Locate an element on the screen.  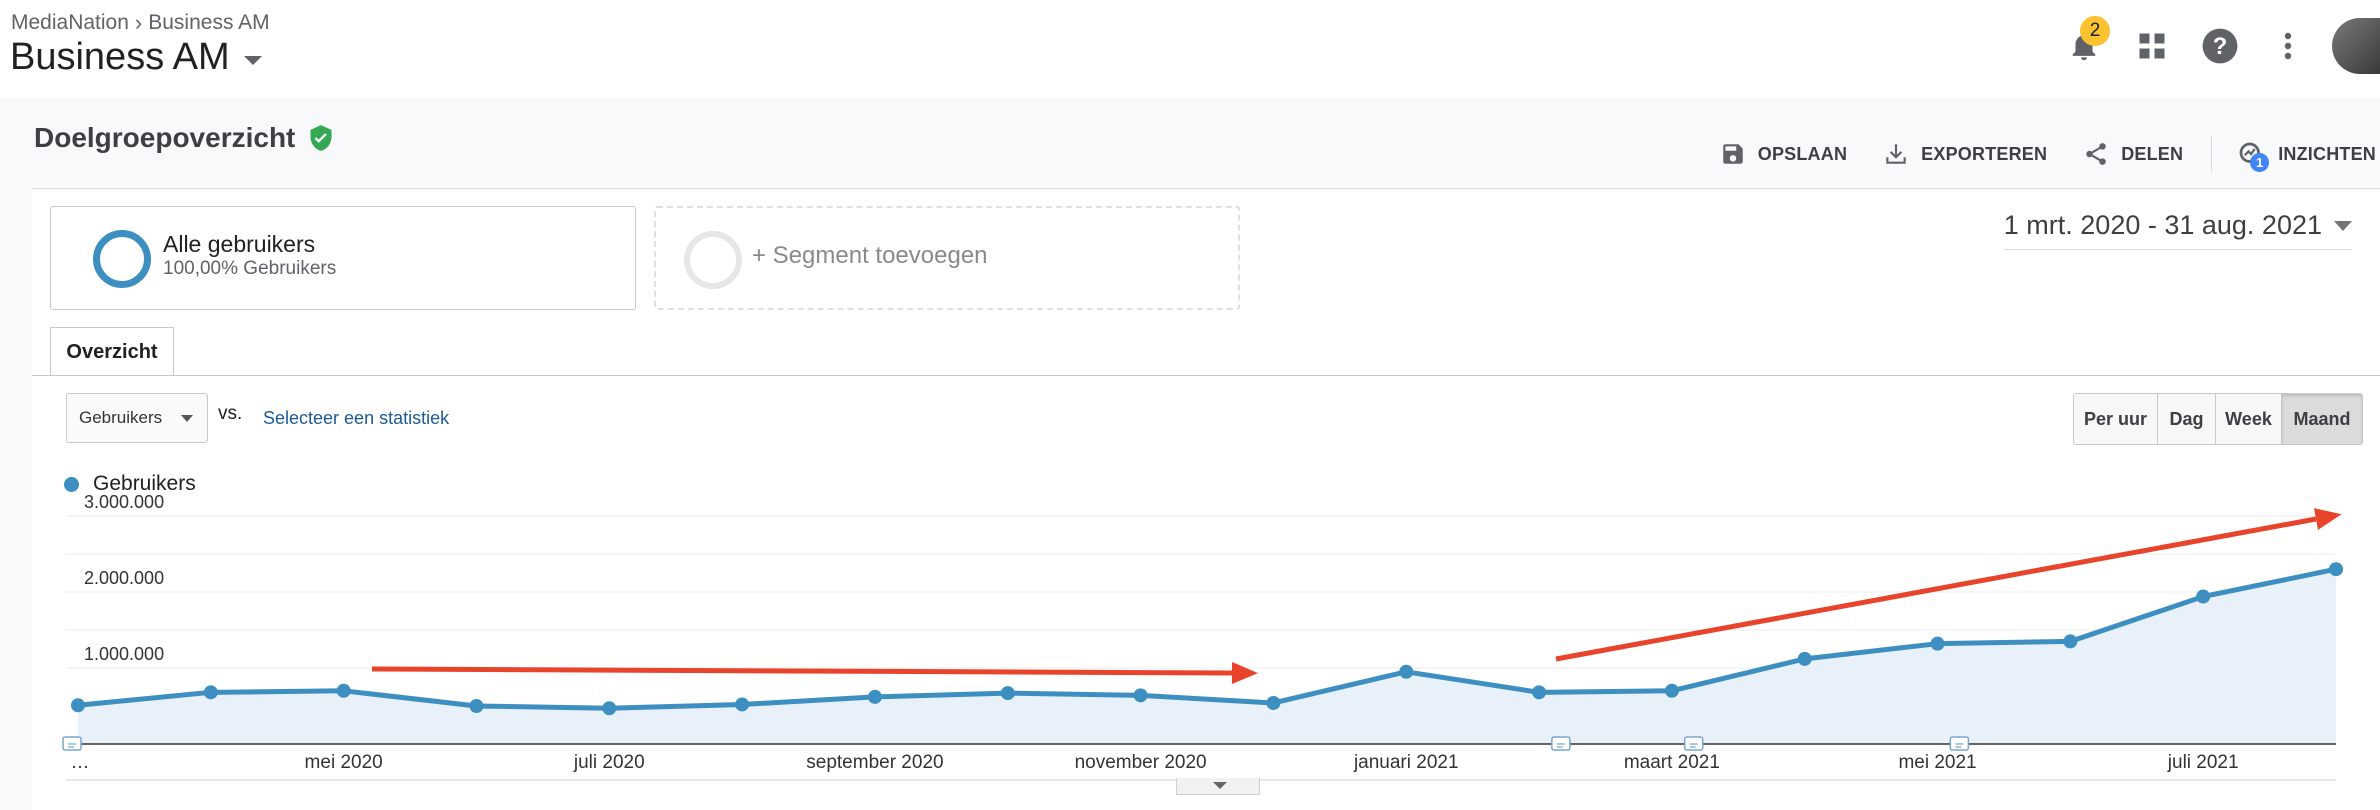
empty-segment-ring-icon is located at coordinates (713, 260).